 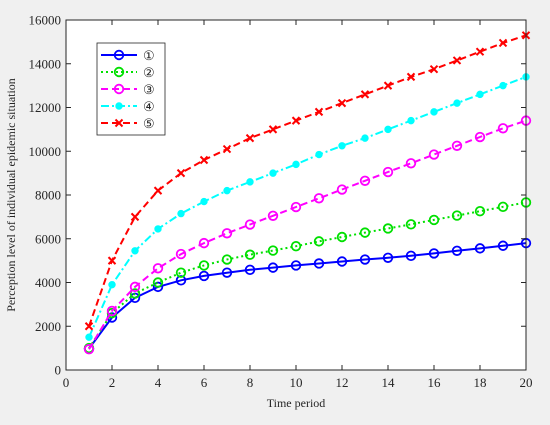 I want to click on y-tick-label: 14000, so click(x=45, y=63).